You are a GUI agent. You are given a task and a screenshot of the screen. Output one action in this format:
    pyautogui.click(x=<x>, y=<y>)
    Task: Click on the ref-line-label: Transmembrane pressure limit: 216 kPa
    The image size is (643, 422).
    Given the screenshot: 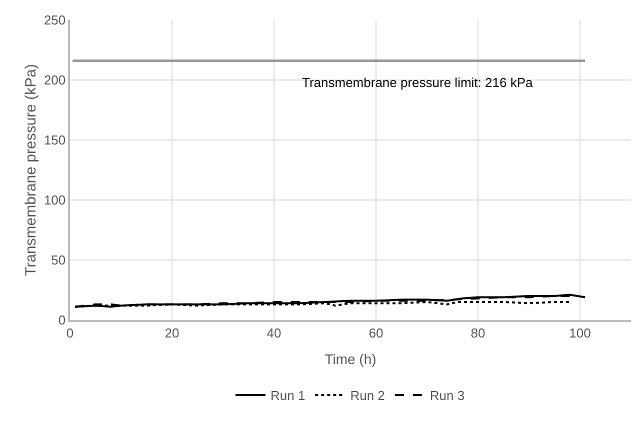 What is the action you would take?
    pyautogui.click(x=418, y=82)
    